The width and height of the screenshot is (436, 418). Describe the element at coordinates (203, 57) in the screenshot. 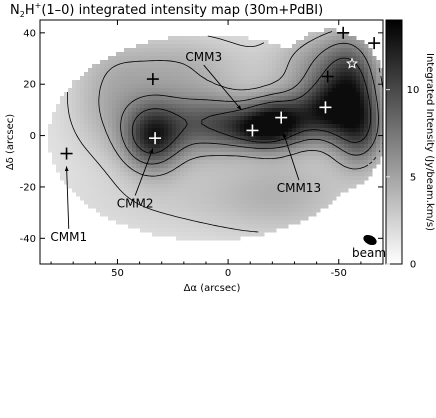

I see `label-cmm3: CMM3` at that location.